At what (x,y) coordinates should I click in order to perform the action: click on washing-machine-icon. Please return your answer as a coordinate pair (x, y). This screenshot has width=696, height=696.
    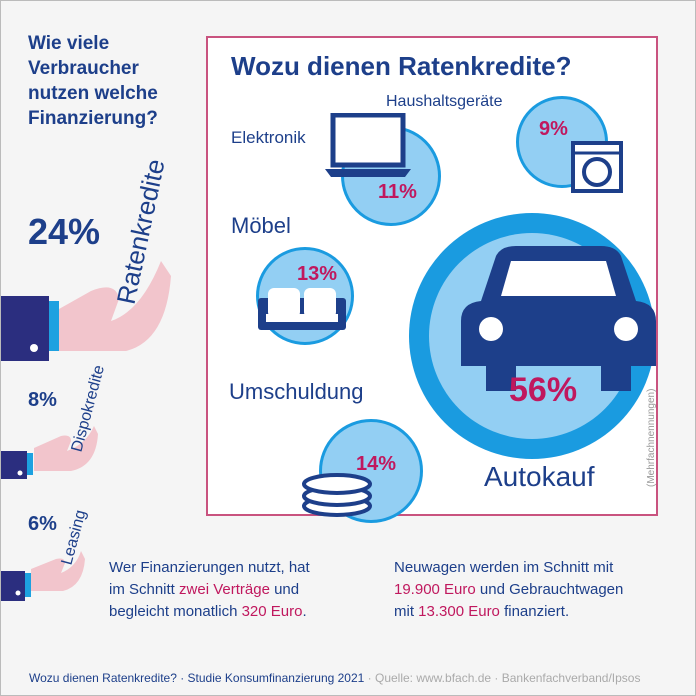
    Looking at the image, I should click on (597, 167).